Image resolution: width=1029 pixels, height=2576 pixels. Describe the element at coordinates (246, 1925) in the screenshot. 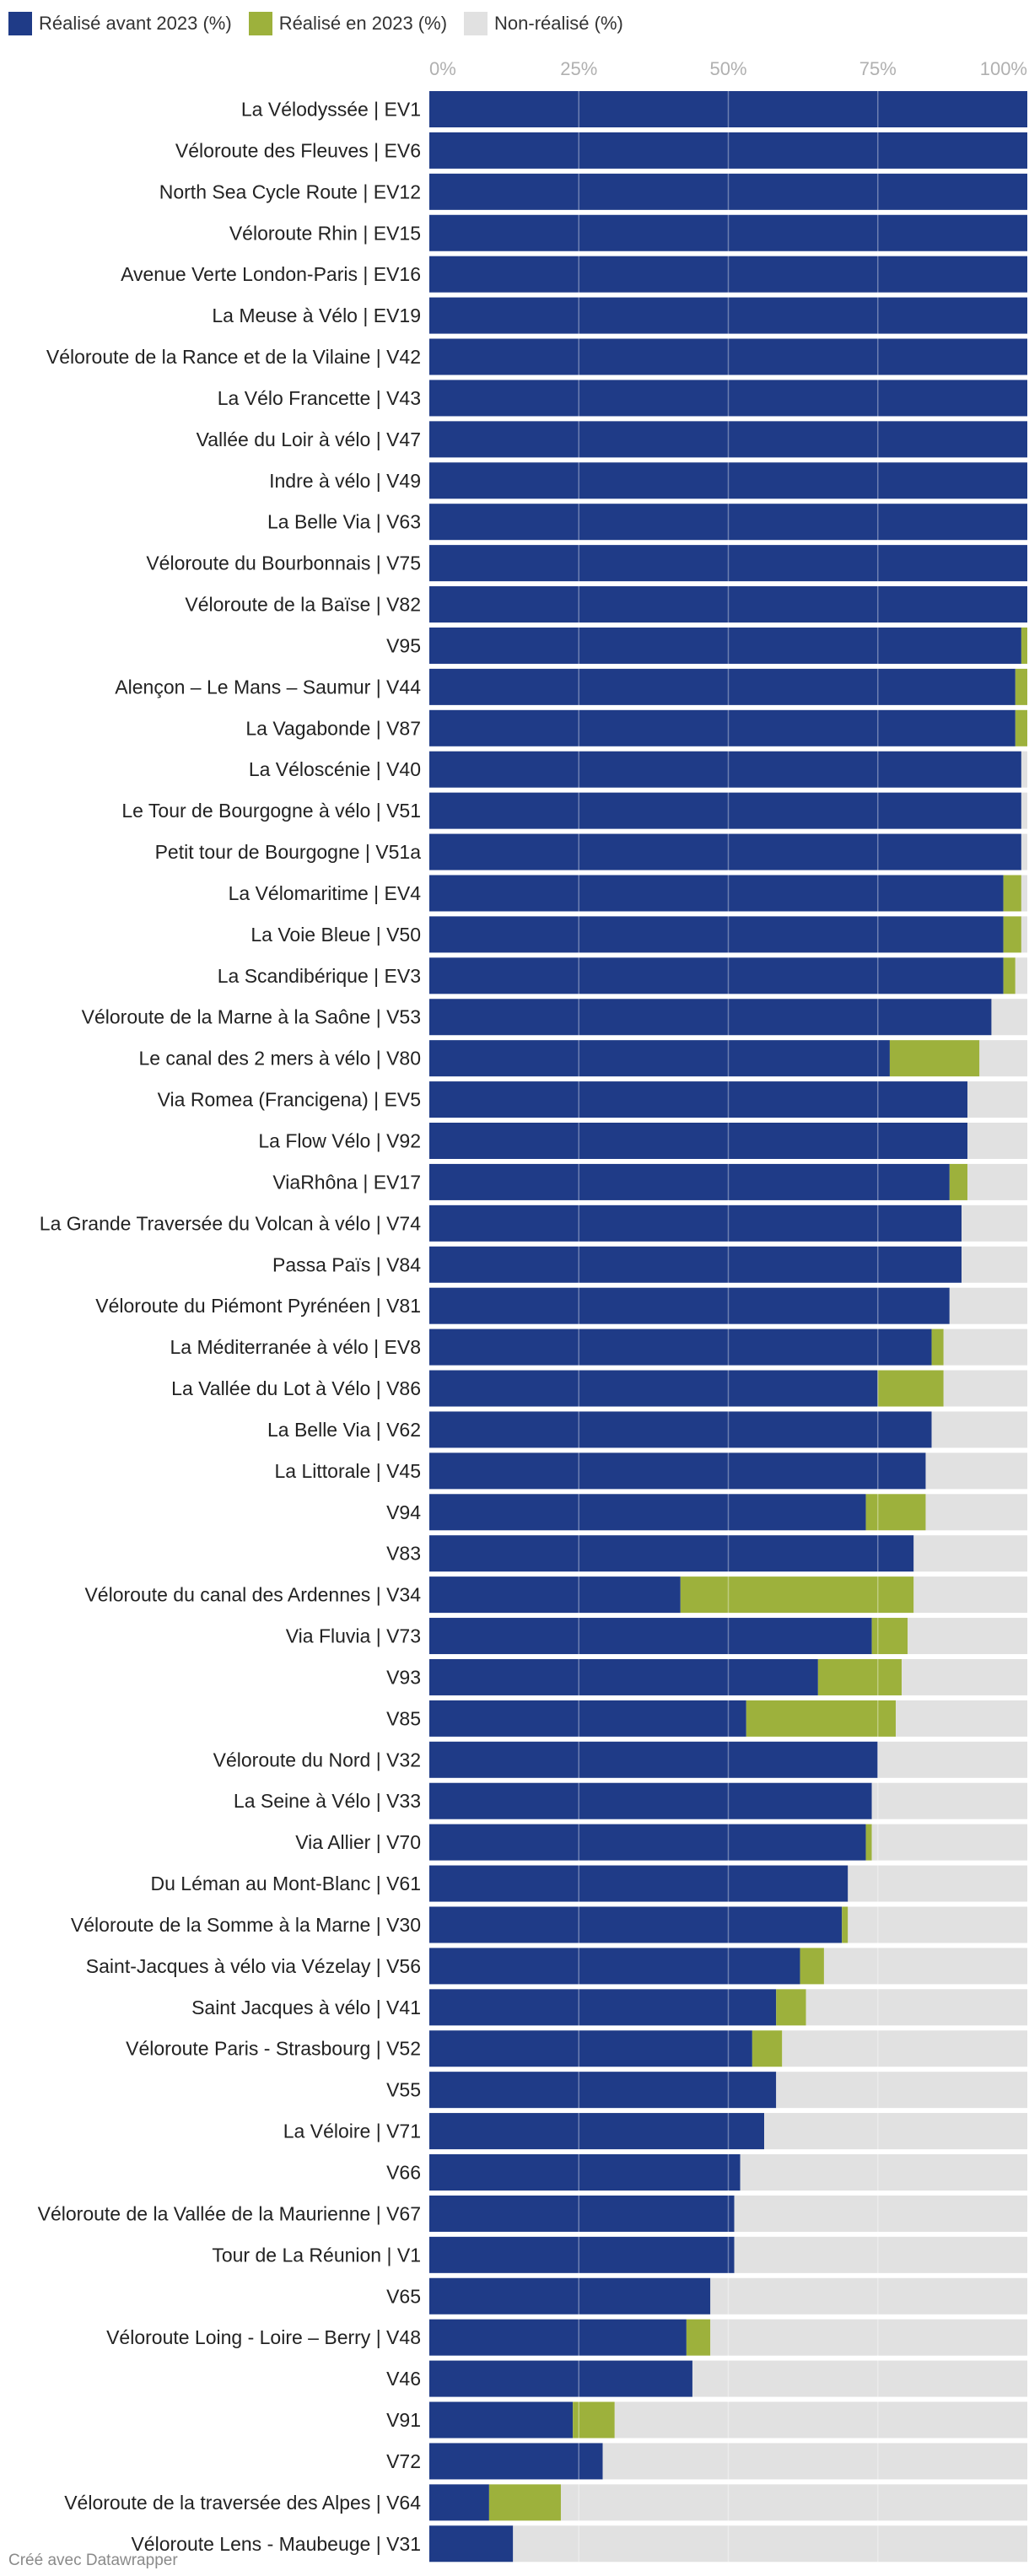

I see `category-label-veloroute-de-la-somme-a-la-marne-v30: Véloroute de la Somme à la Marne | V30` at that location.